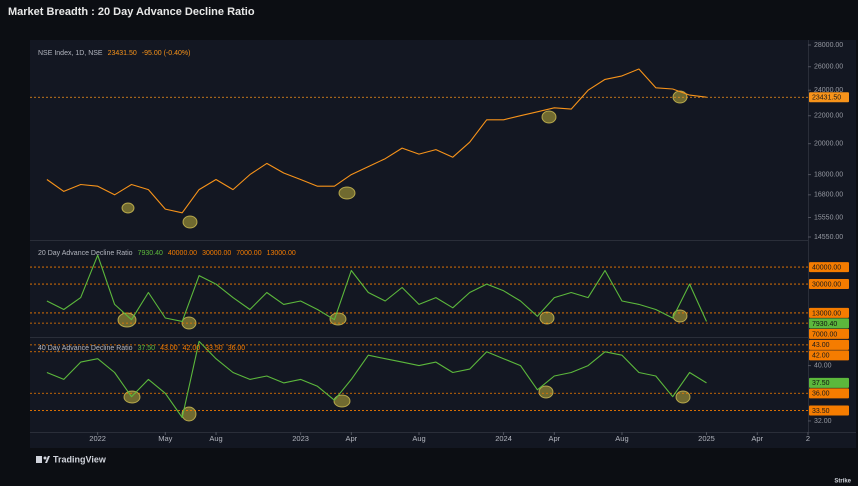 This screenshot has width=858, height=486. I want to click on x-tick-label: May, so click(165, 438).